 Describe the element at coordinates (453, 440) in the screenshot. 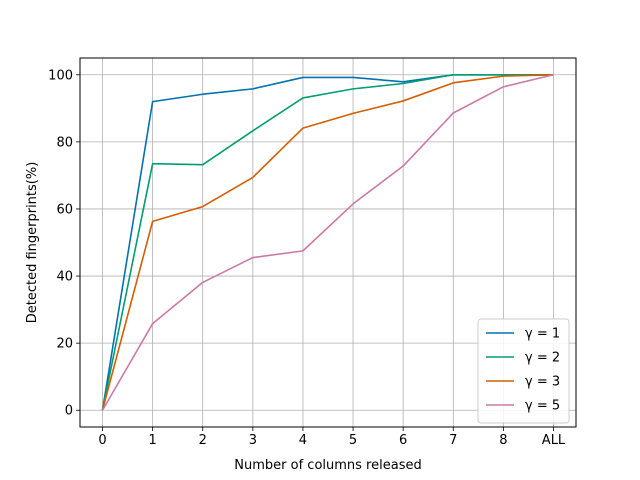

I see `x-tick-label: 7` at that location.